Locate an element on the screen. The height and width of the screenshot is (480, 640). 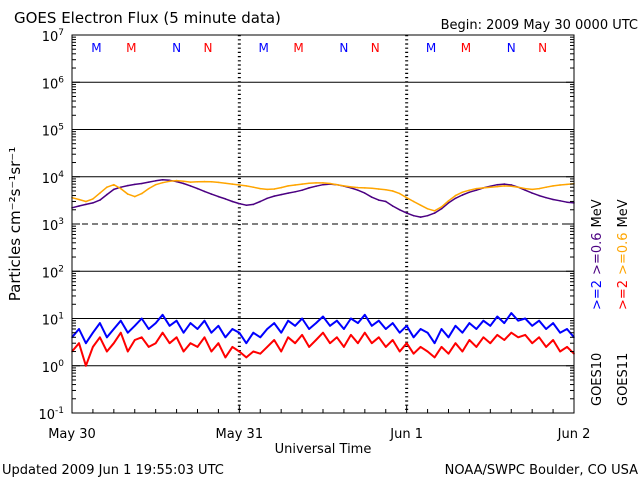
x-ticks: May 30 May 31 Jun 1 Jun 2 is located at coordinates (319, 423).